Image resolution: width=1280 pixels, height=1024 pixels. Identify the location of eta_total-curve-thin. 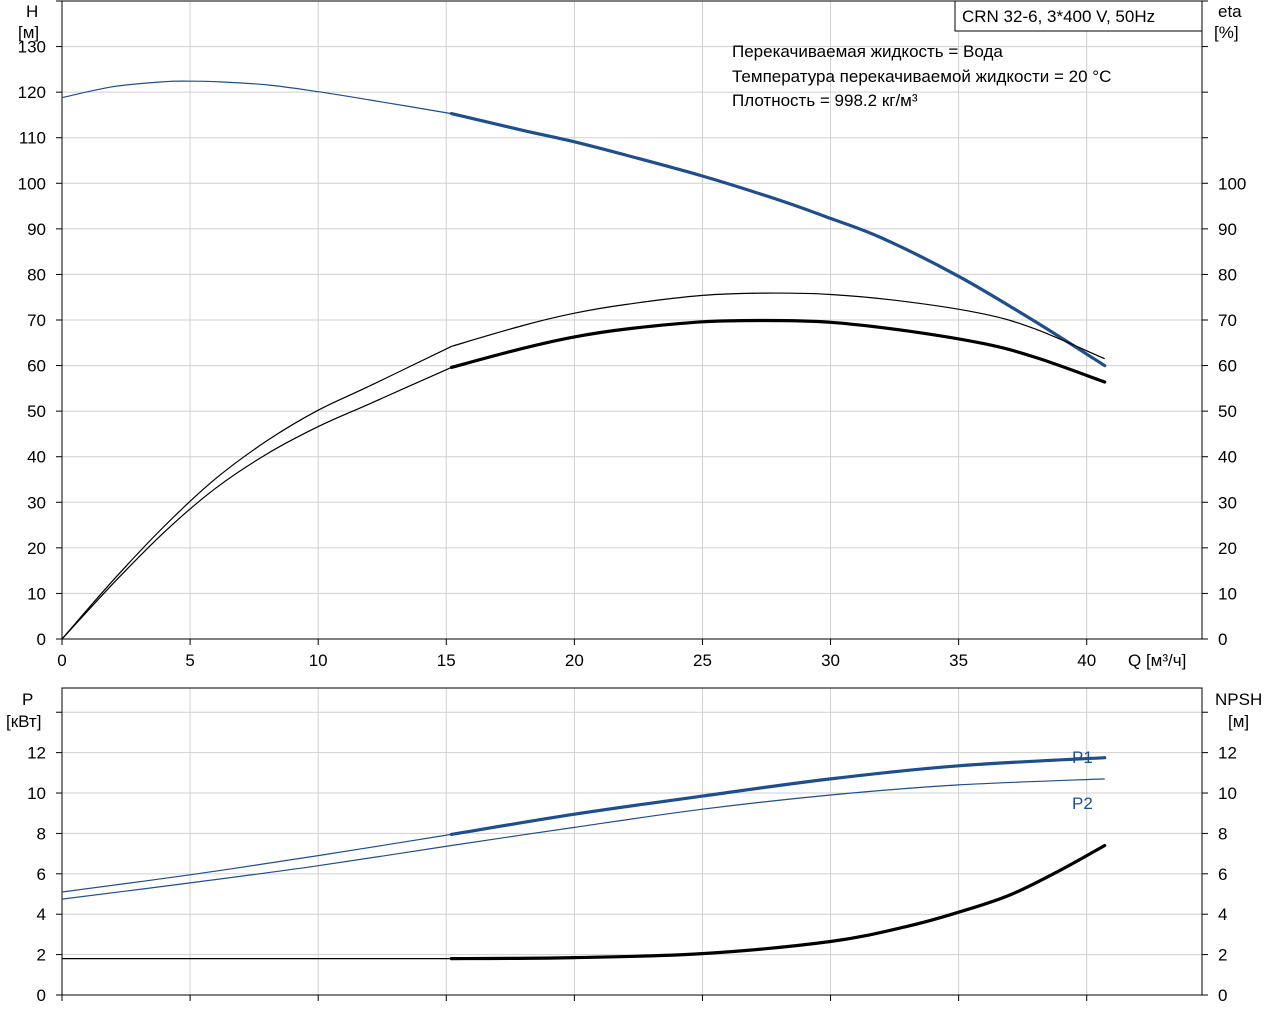
(256, 503).